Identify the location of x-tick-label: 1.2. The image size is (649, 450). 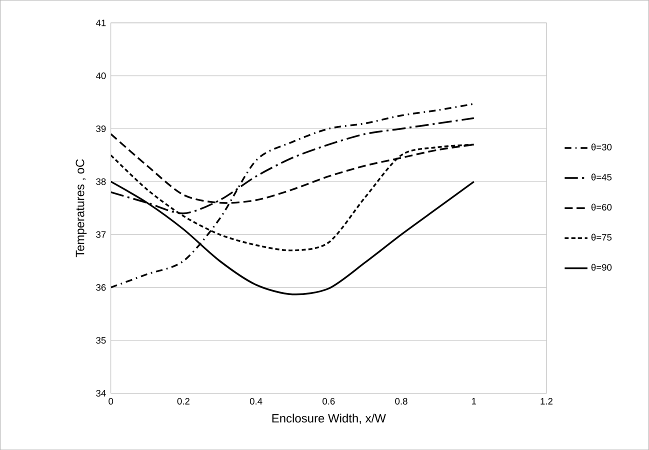
(546, 401).